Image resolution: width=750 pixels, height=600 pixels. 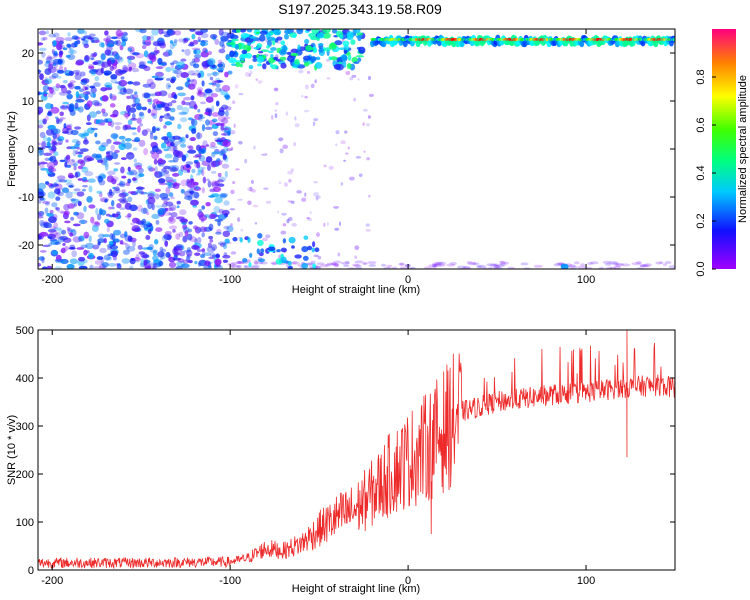 I want to click on x-tick-label: -100, so click(x=230, y=581).